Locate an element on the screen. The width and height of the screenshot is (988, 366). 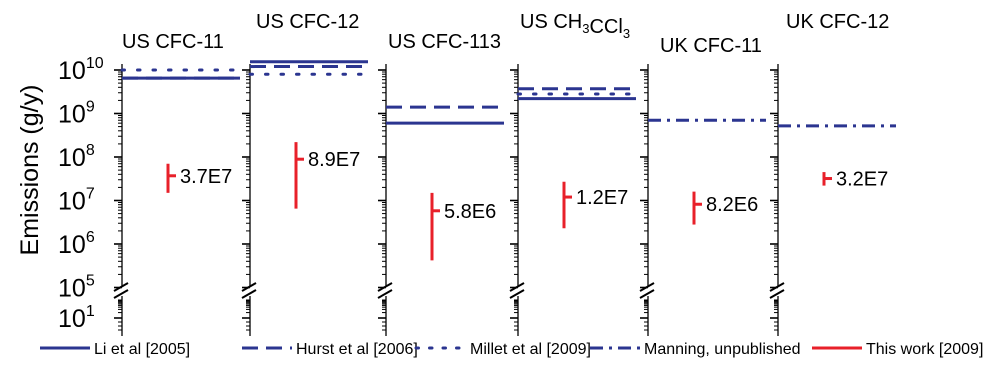
panel: US CFC-12 8.9E7 is located at coordinates (305, 173).